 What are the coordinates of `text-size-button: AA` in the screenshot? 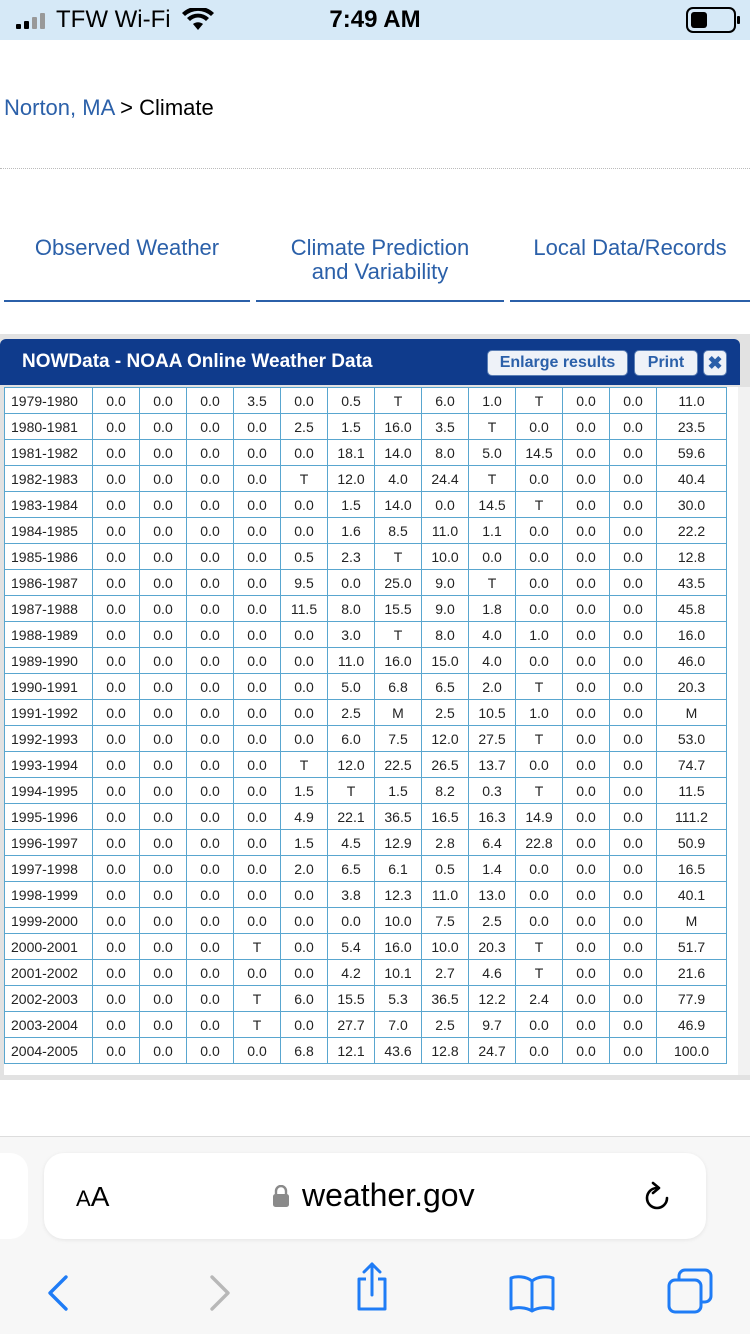 It's located at (92, 1197).